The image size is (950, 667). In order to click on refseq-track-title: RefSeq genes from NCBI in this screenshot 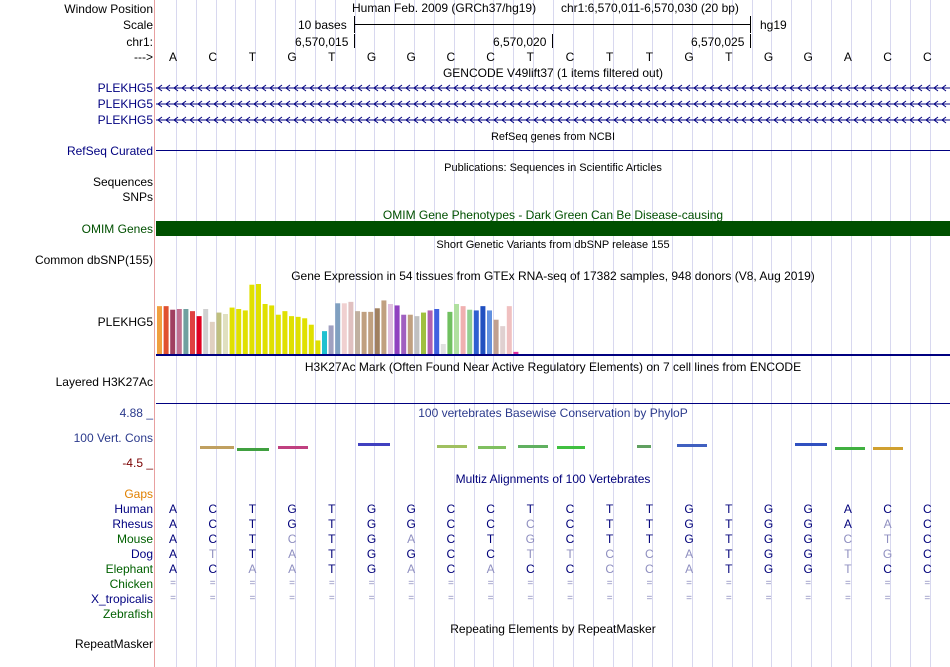, I will do `click(553, 137)`.